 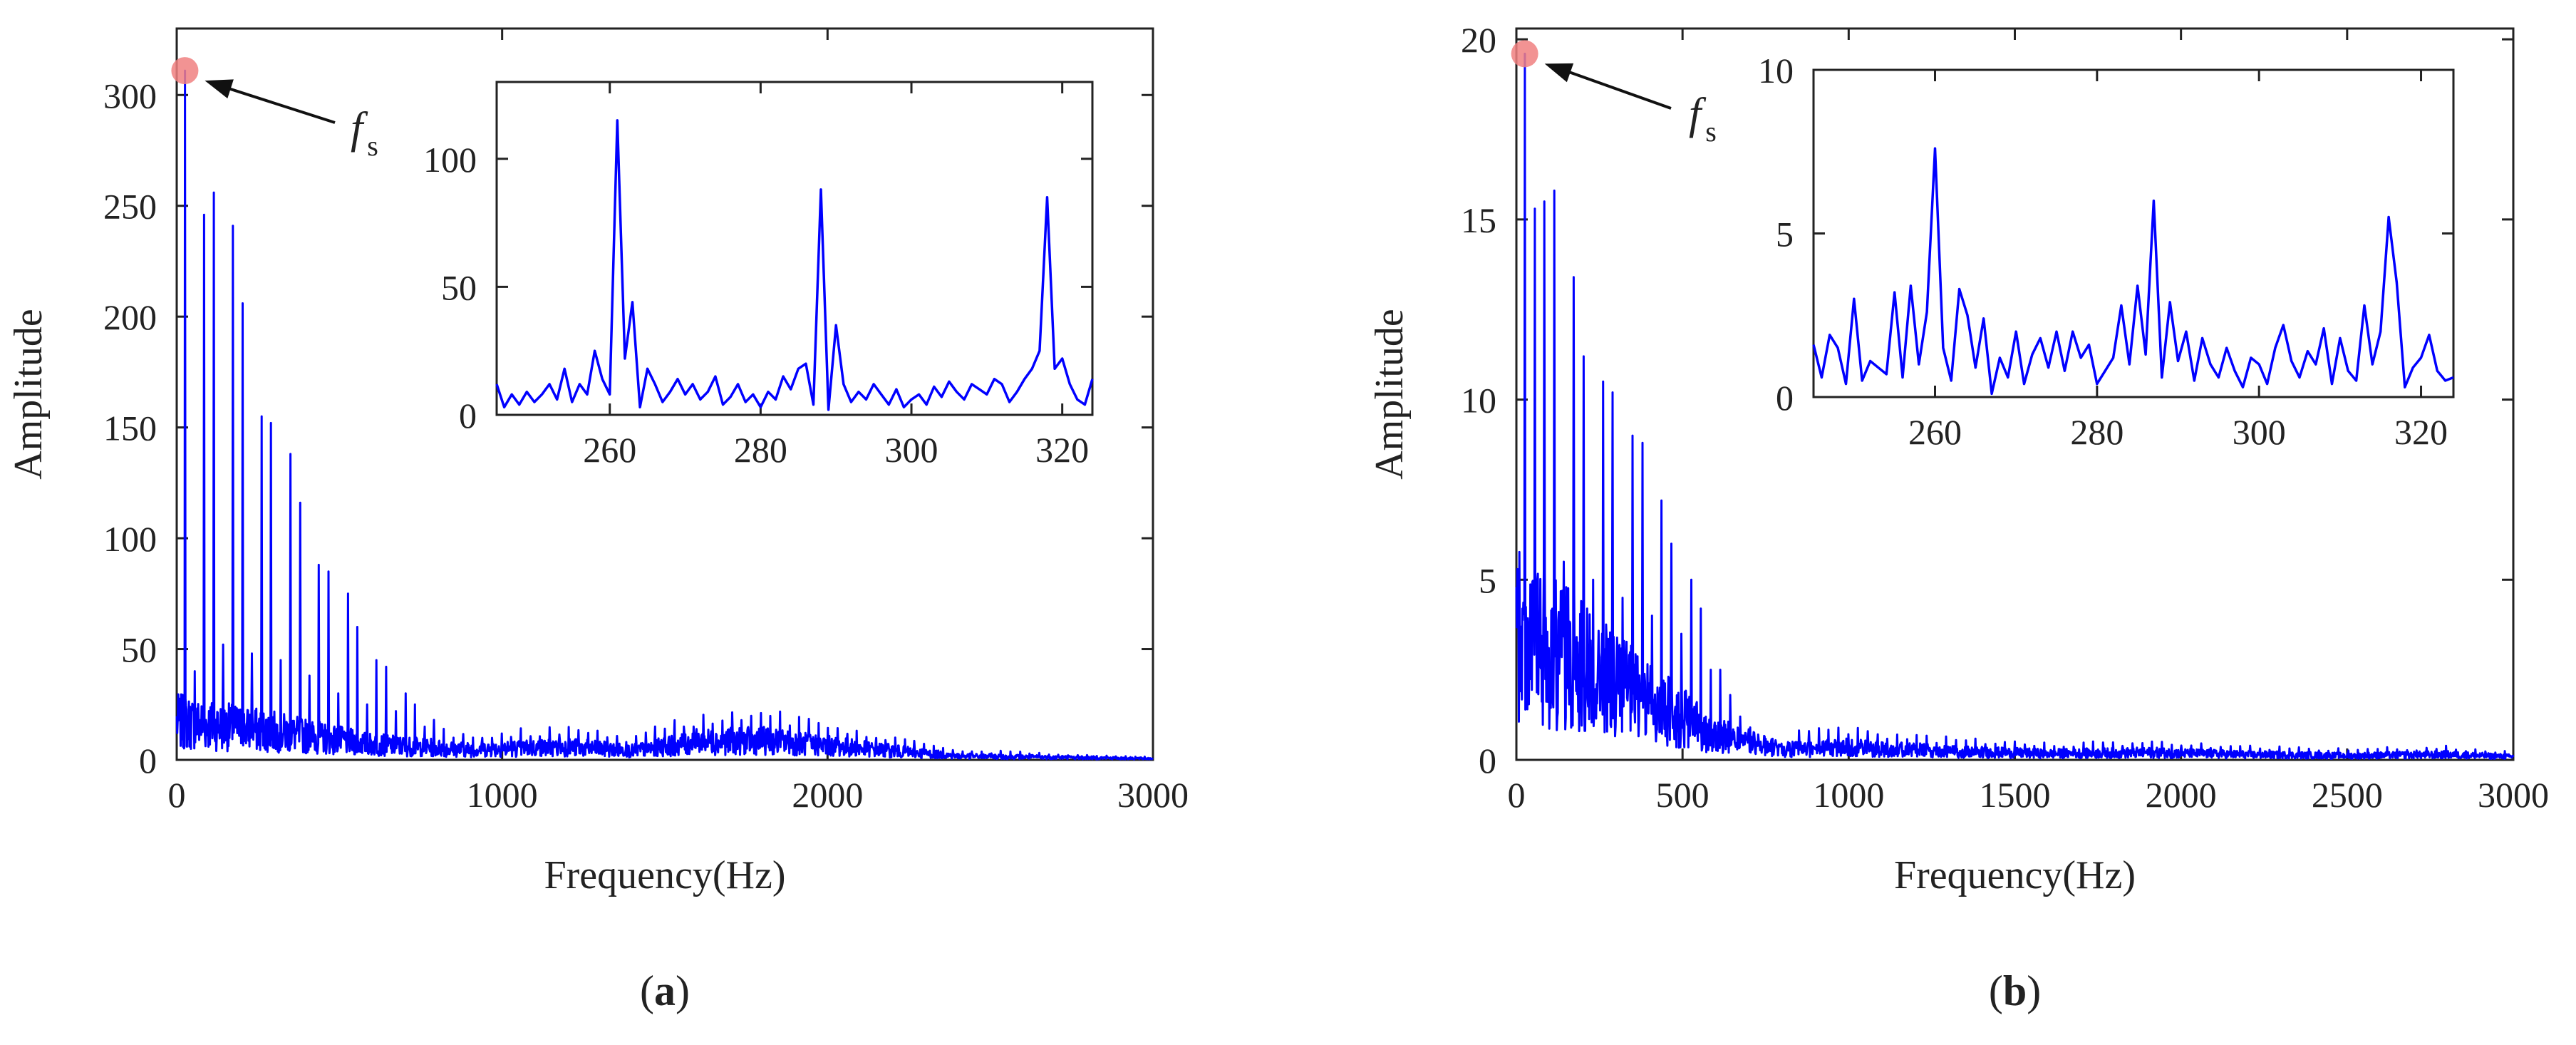 I want to click on main-x-tick-label: 500, so click(x=1682, y=795).